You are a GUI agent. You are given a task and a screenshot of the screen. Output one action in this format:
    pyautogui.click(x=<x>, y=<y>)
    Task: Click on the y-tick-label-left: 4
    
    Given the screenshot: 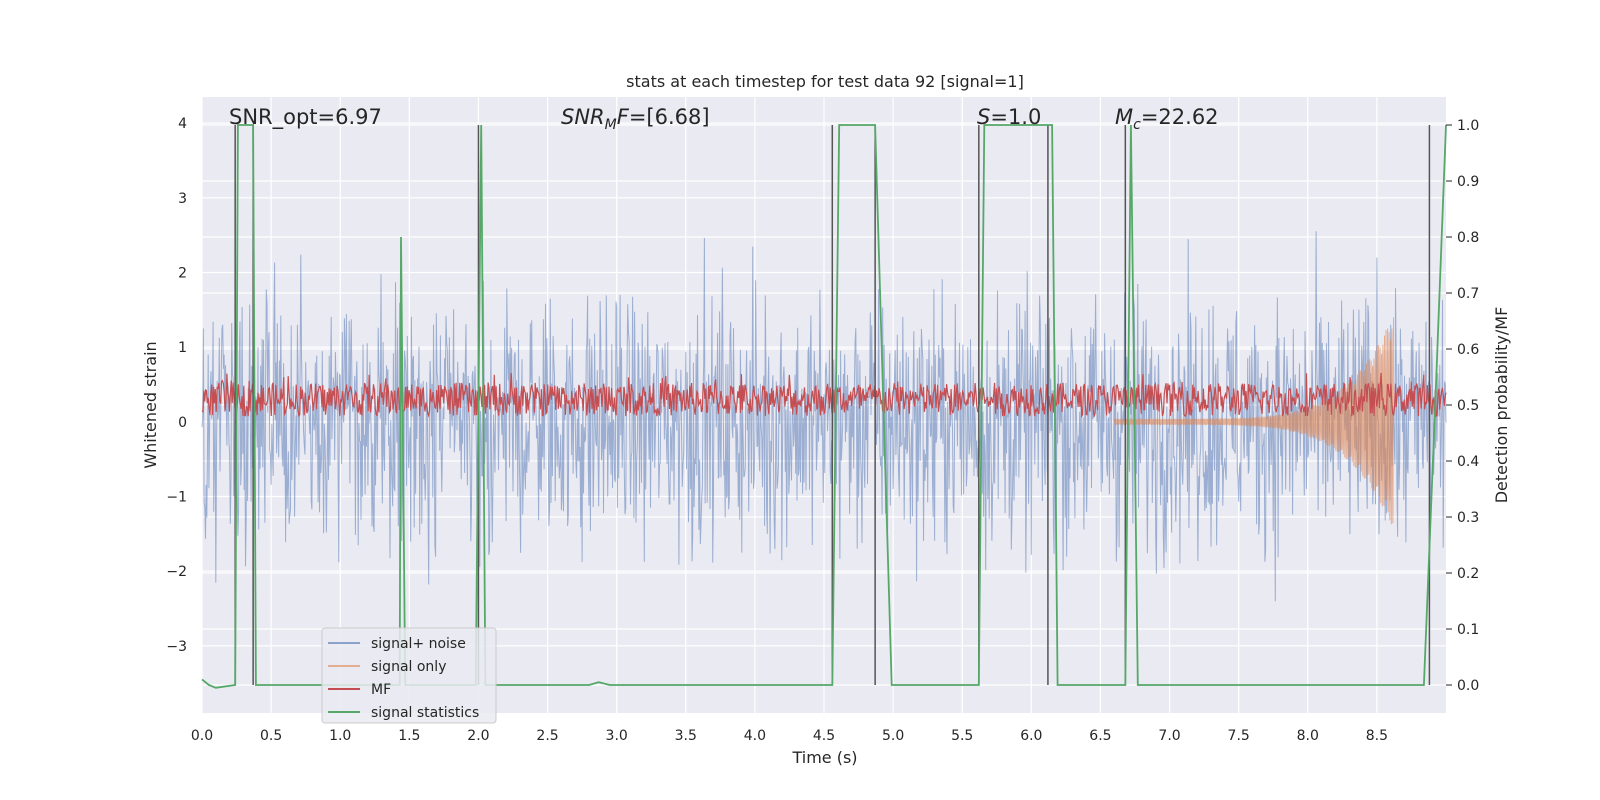 What is the action you would take?
    pyautogui.click(x=182, y=124)
    